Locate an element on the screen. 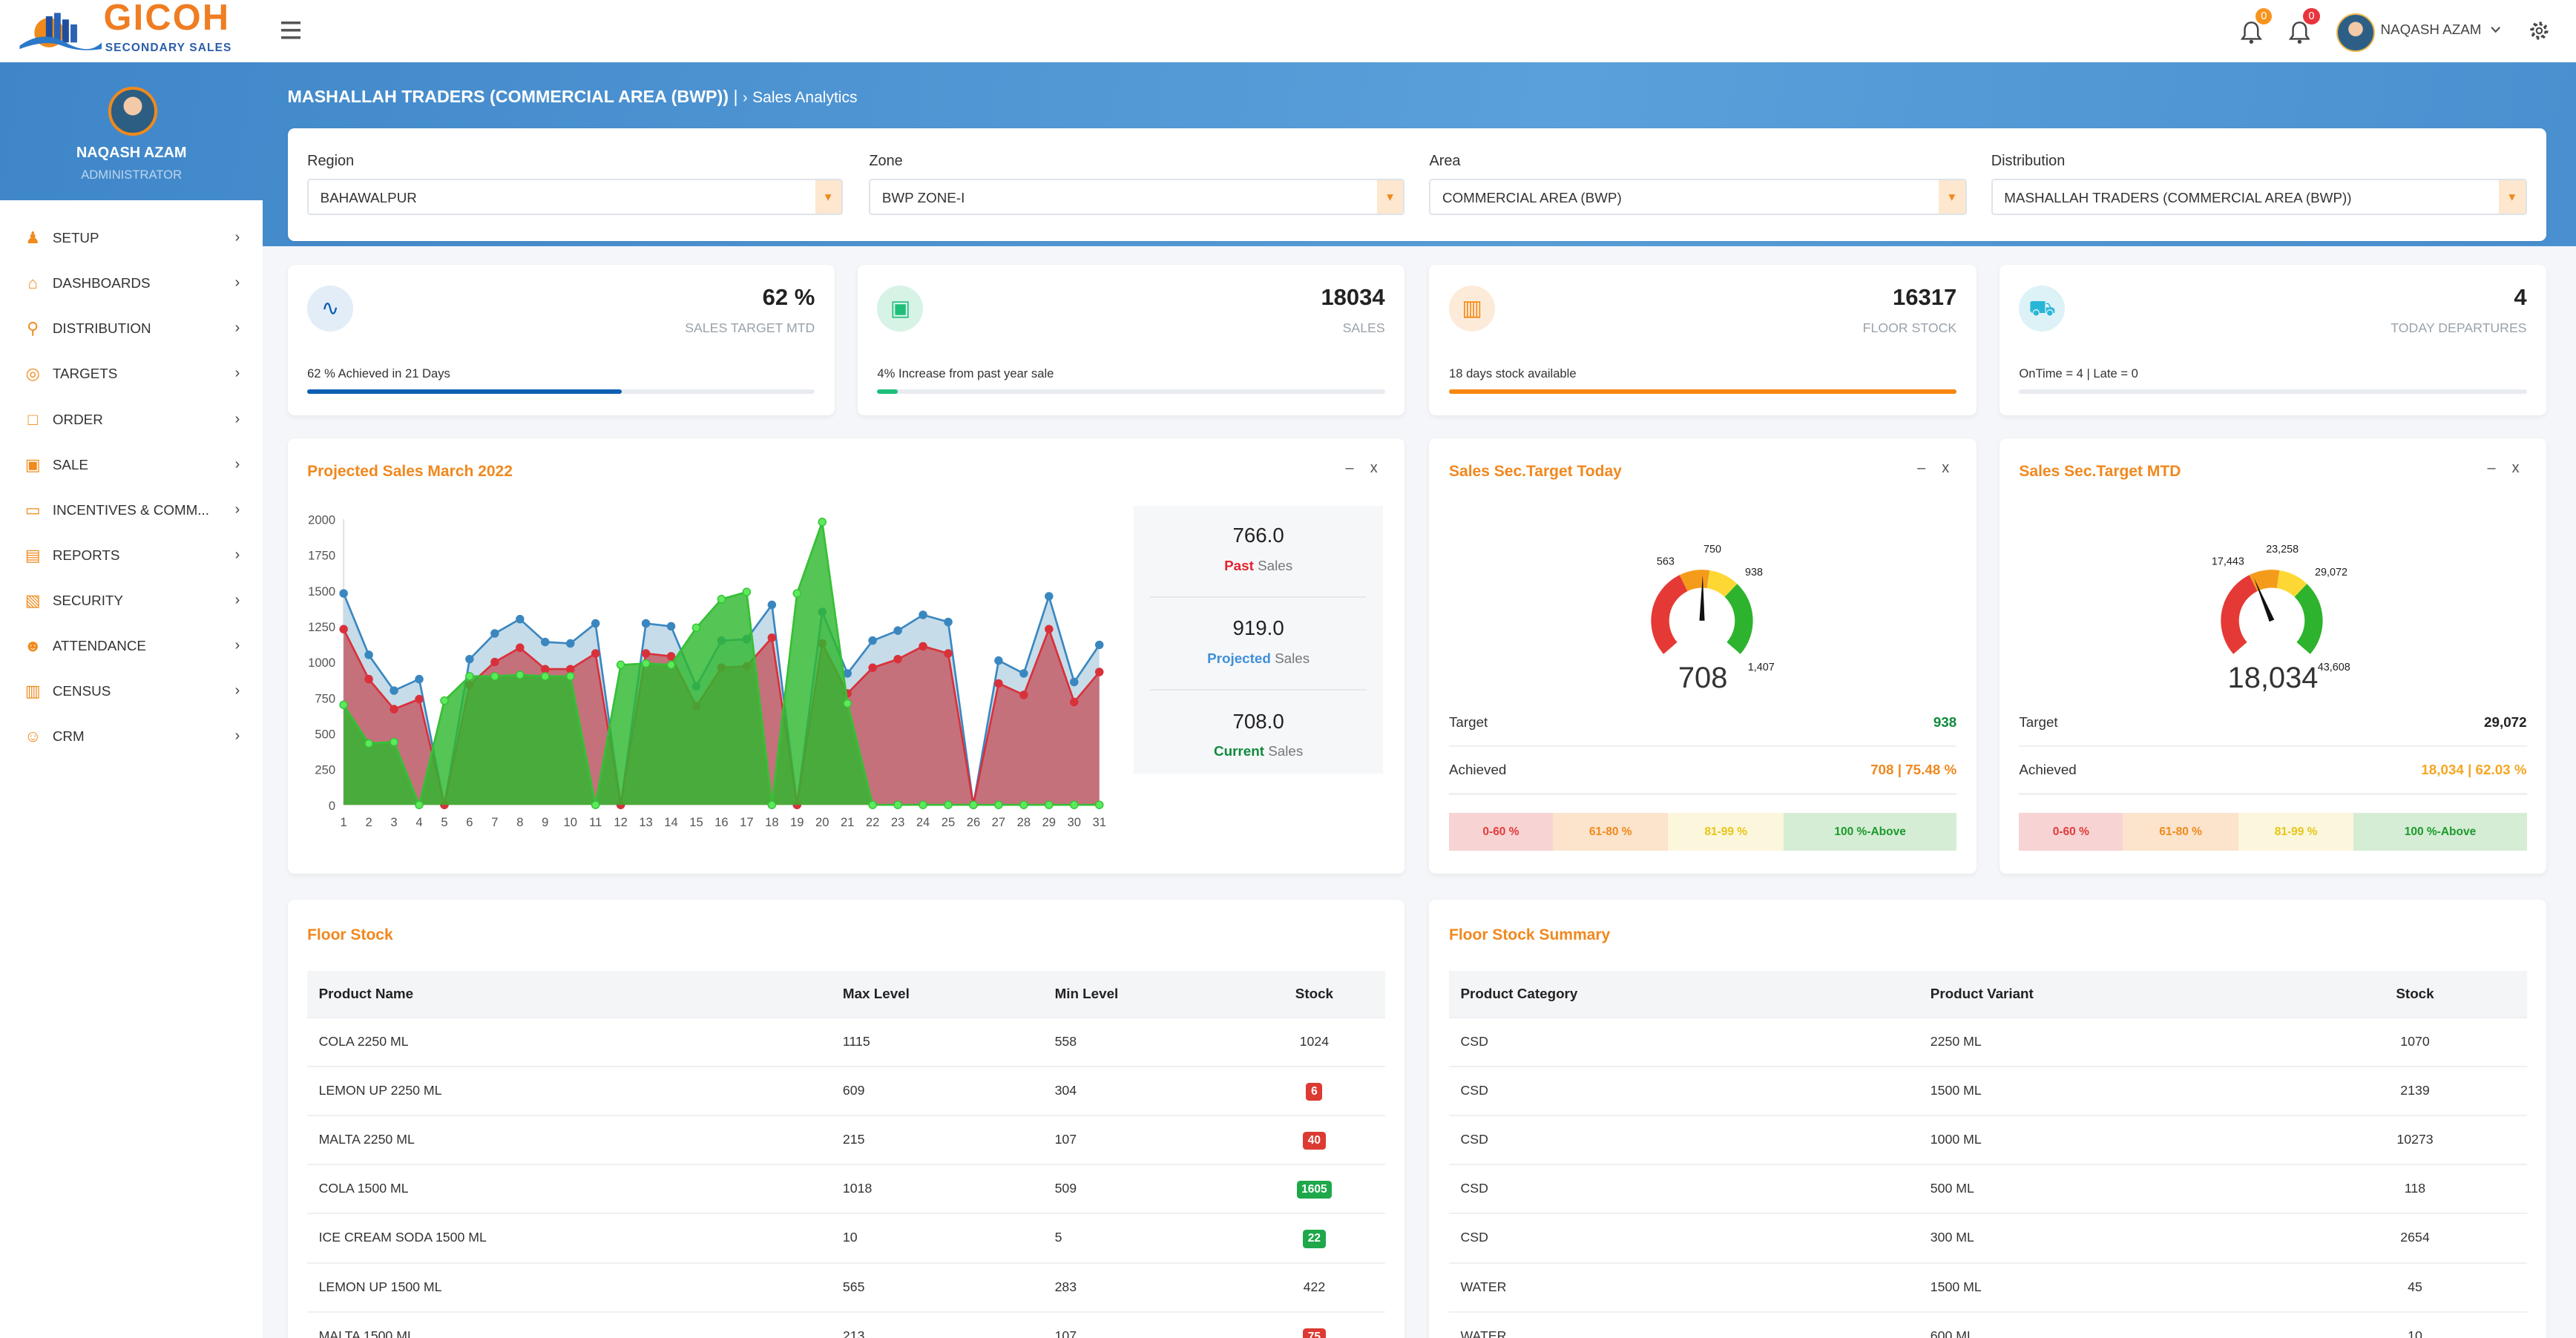  sidebar-item-setup: ♟ SETUP › is located at coordinates (131, 238).